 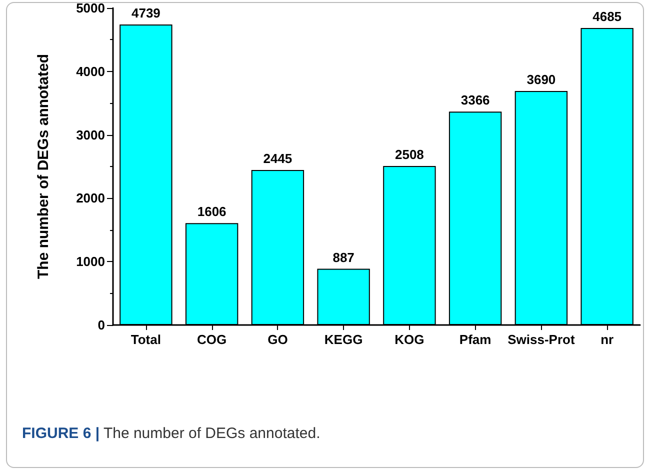 I want to click on data-label: 2445, so click(x=277, y=158).